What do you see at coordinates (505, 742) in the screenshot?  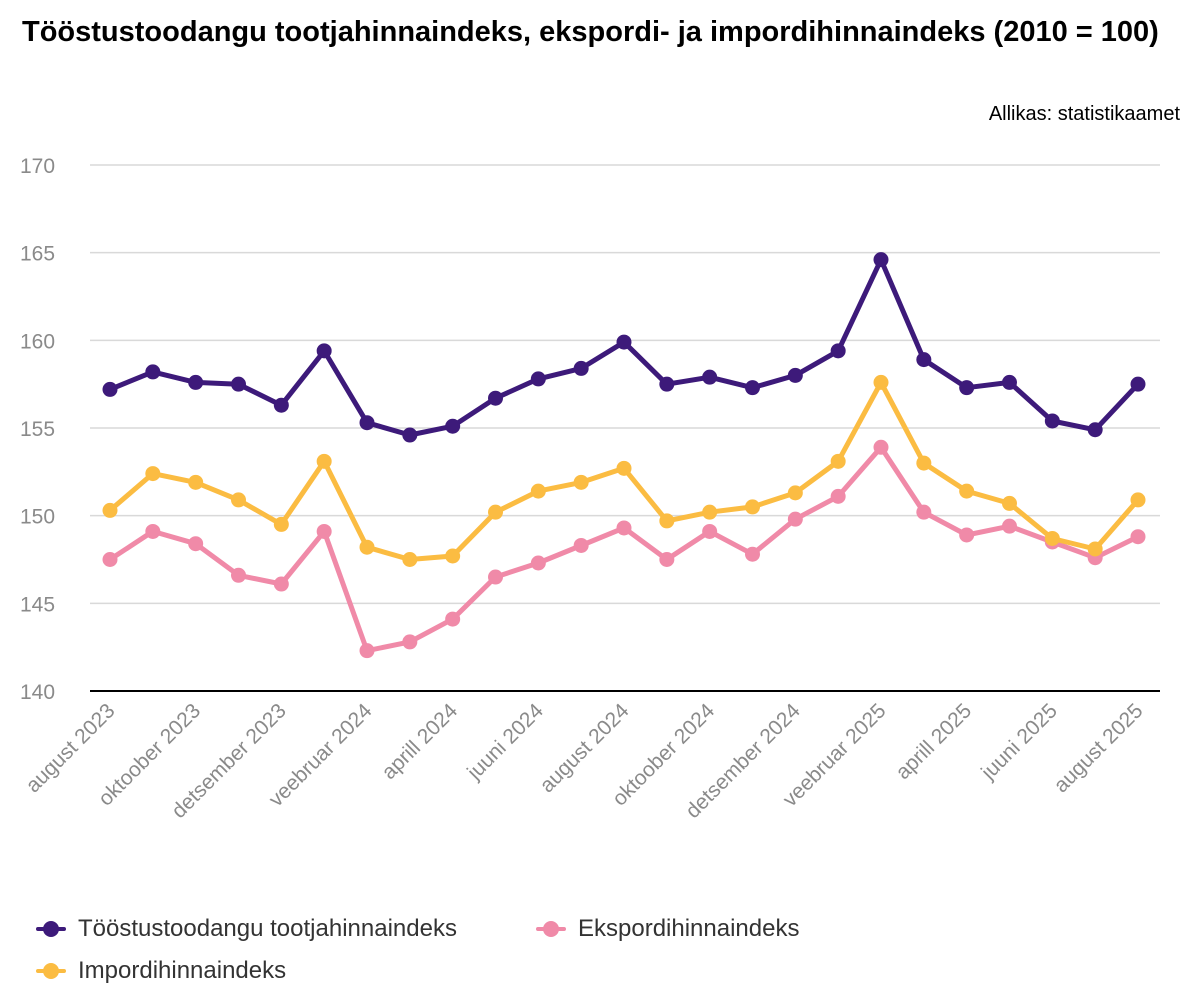 I see `x-tick-label: juuni 2024` at bounding box center [505, 742].